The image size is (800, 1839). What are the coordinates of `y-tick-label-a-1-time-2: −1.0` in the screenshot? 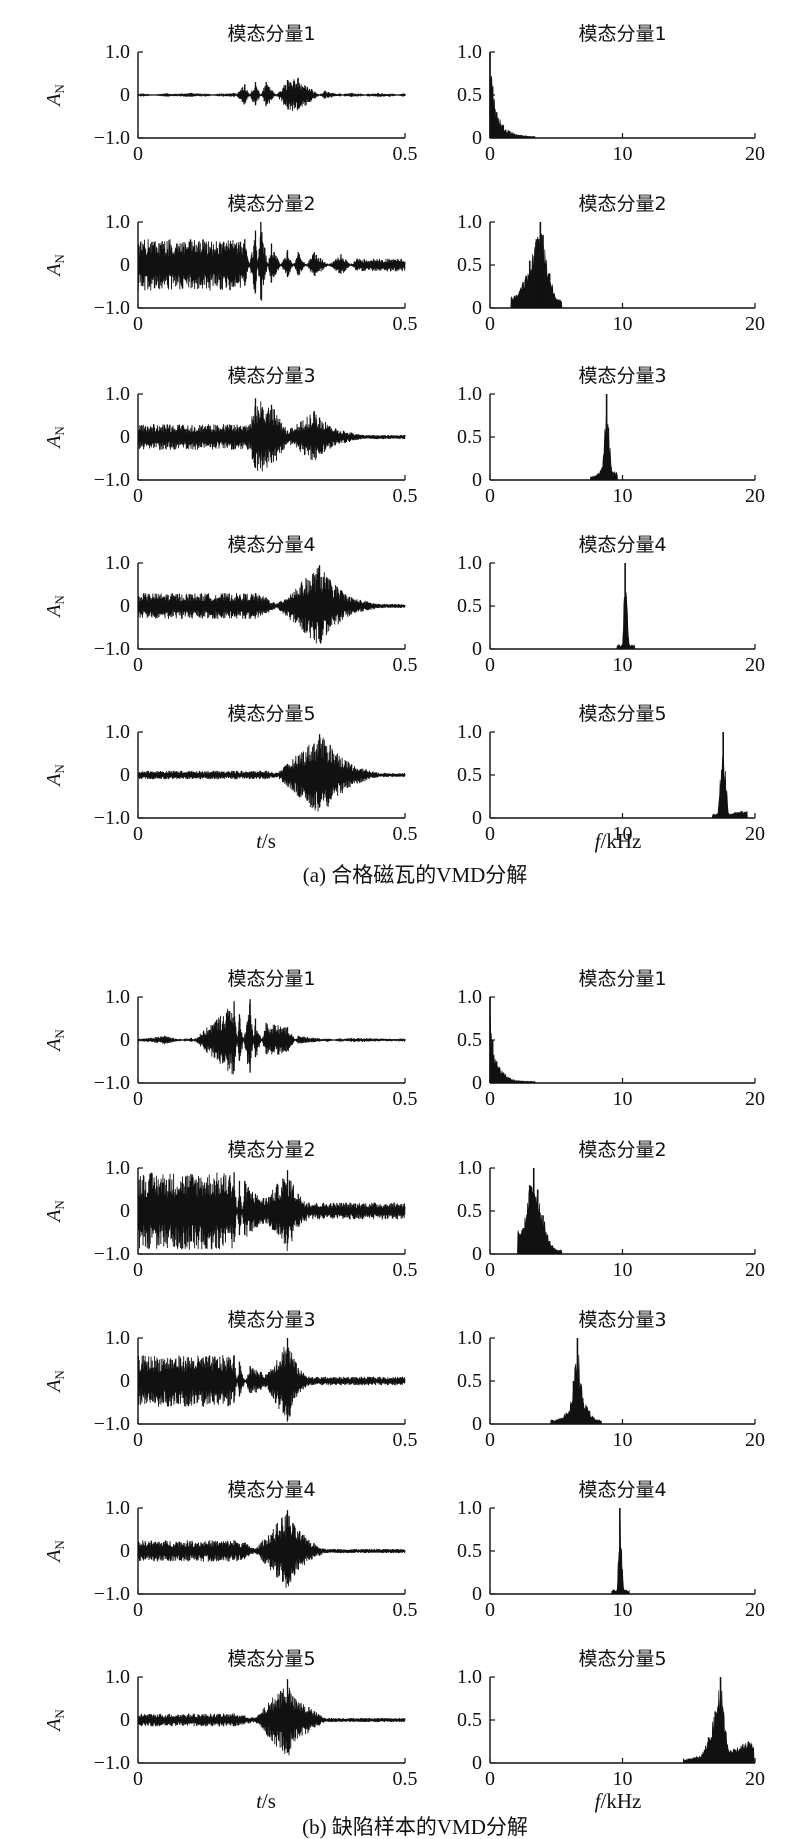 It's located at (112, 138).